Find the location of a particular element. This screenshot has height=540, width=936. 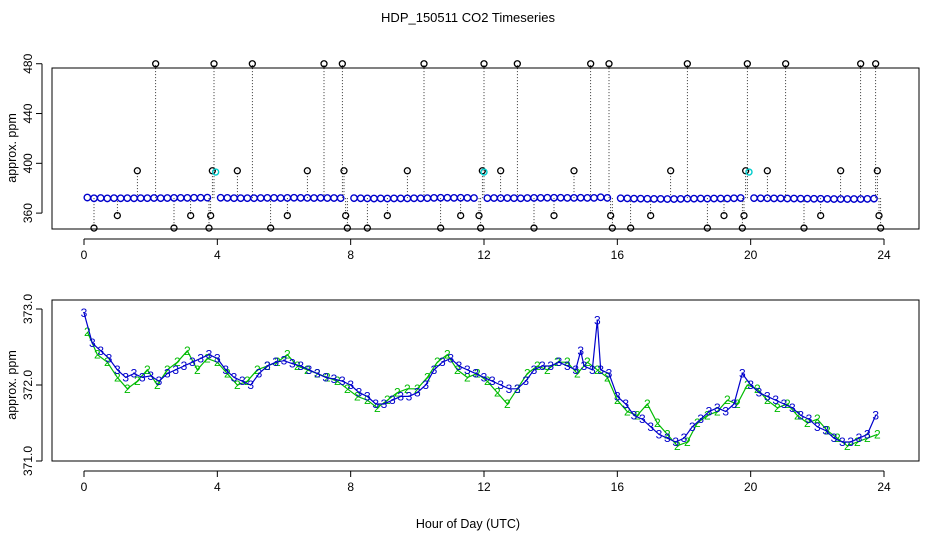

top-x-tick-label: 12 is located at coordinates (484, 255).